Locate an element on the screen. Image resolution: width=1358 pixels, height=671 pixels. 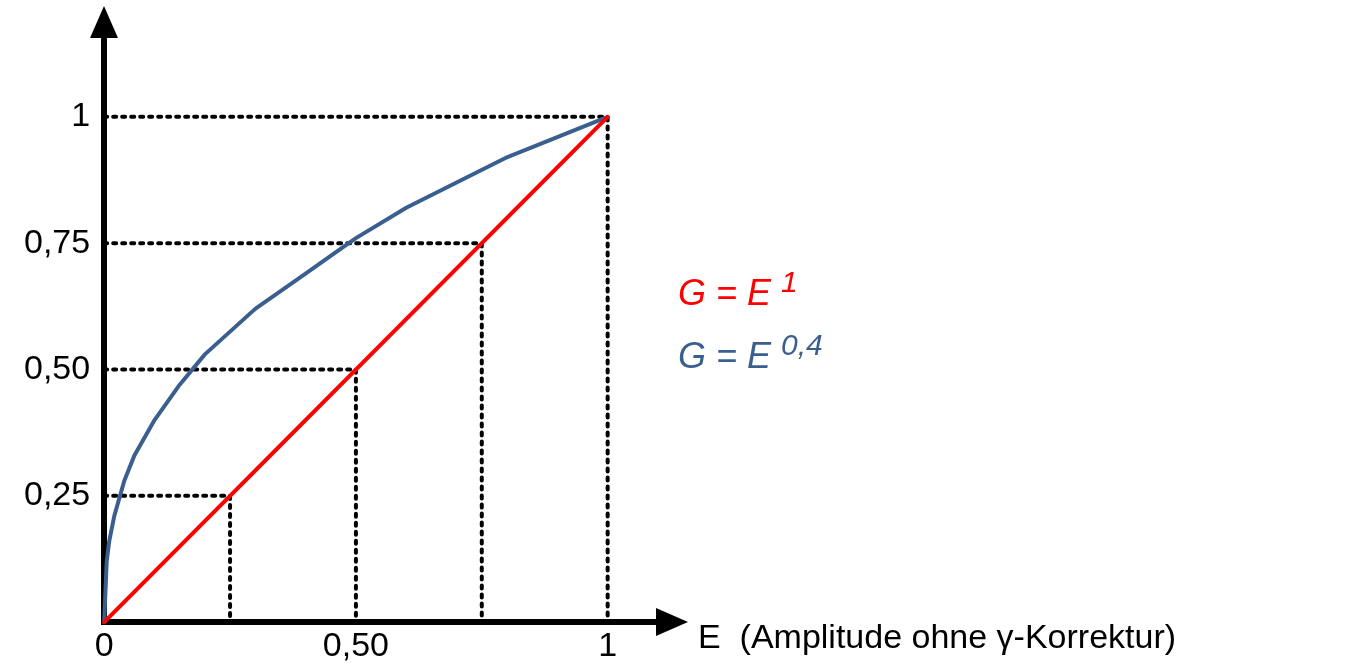
x-tick-label: 0 is located at coordinates (104, 643).